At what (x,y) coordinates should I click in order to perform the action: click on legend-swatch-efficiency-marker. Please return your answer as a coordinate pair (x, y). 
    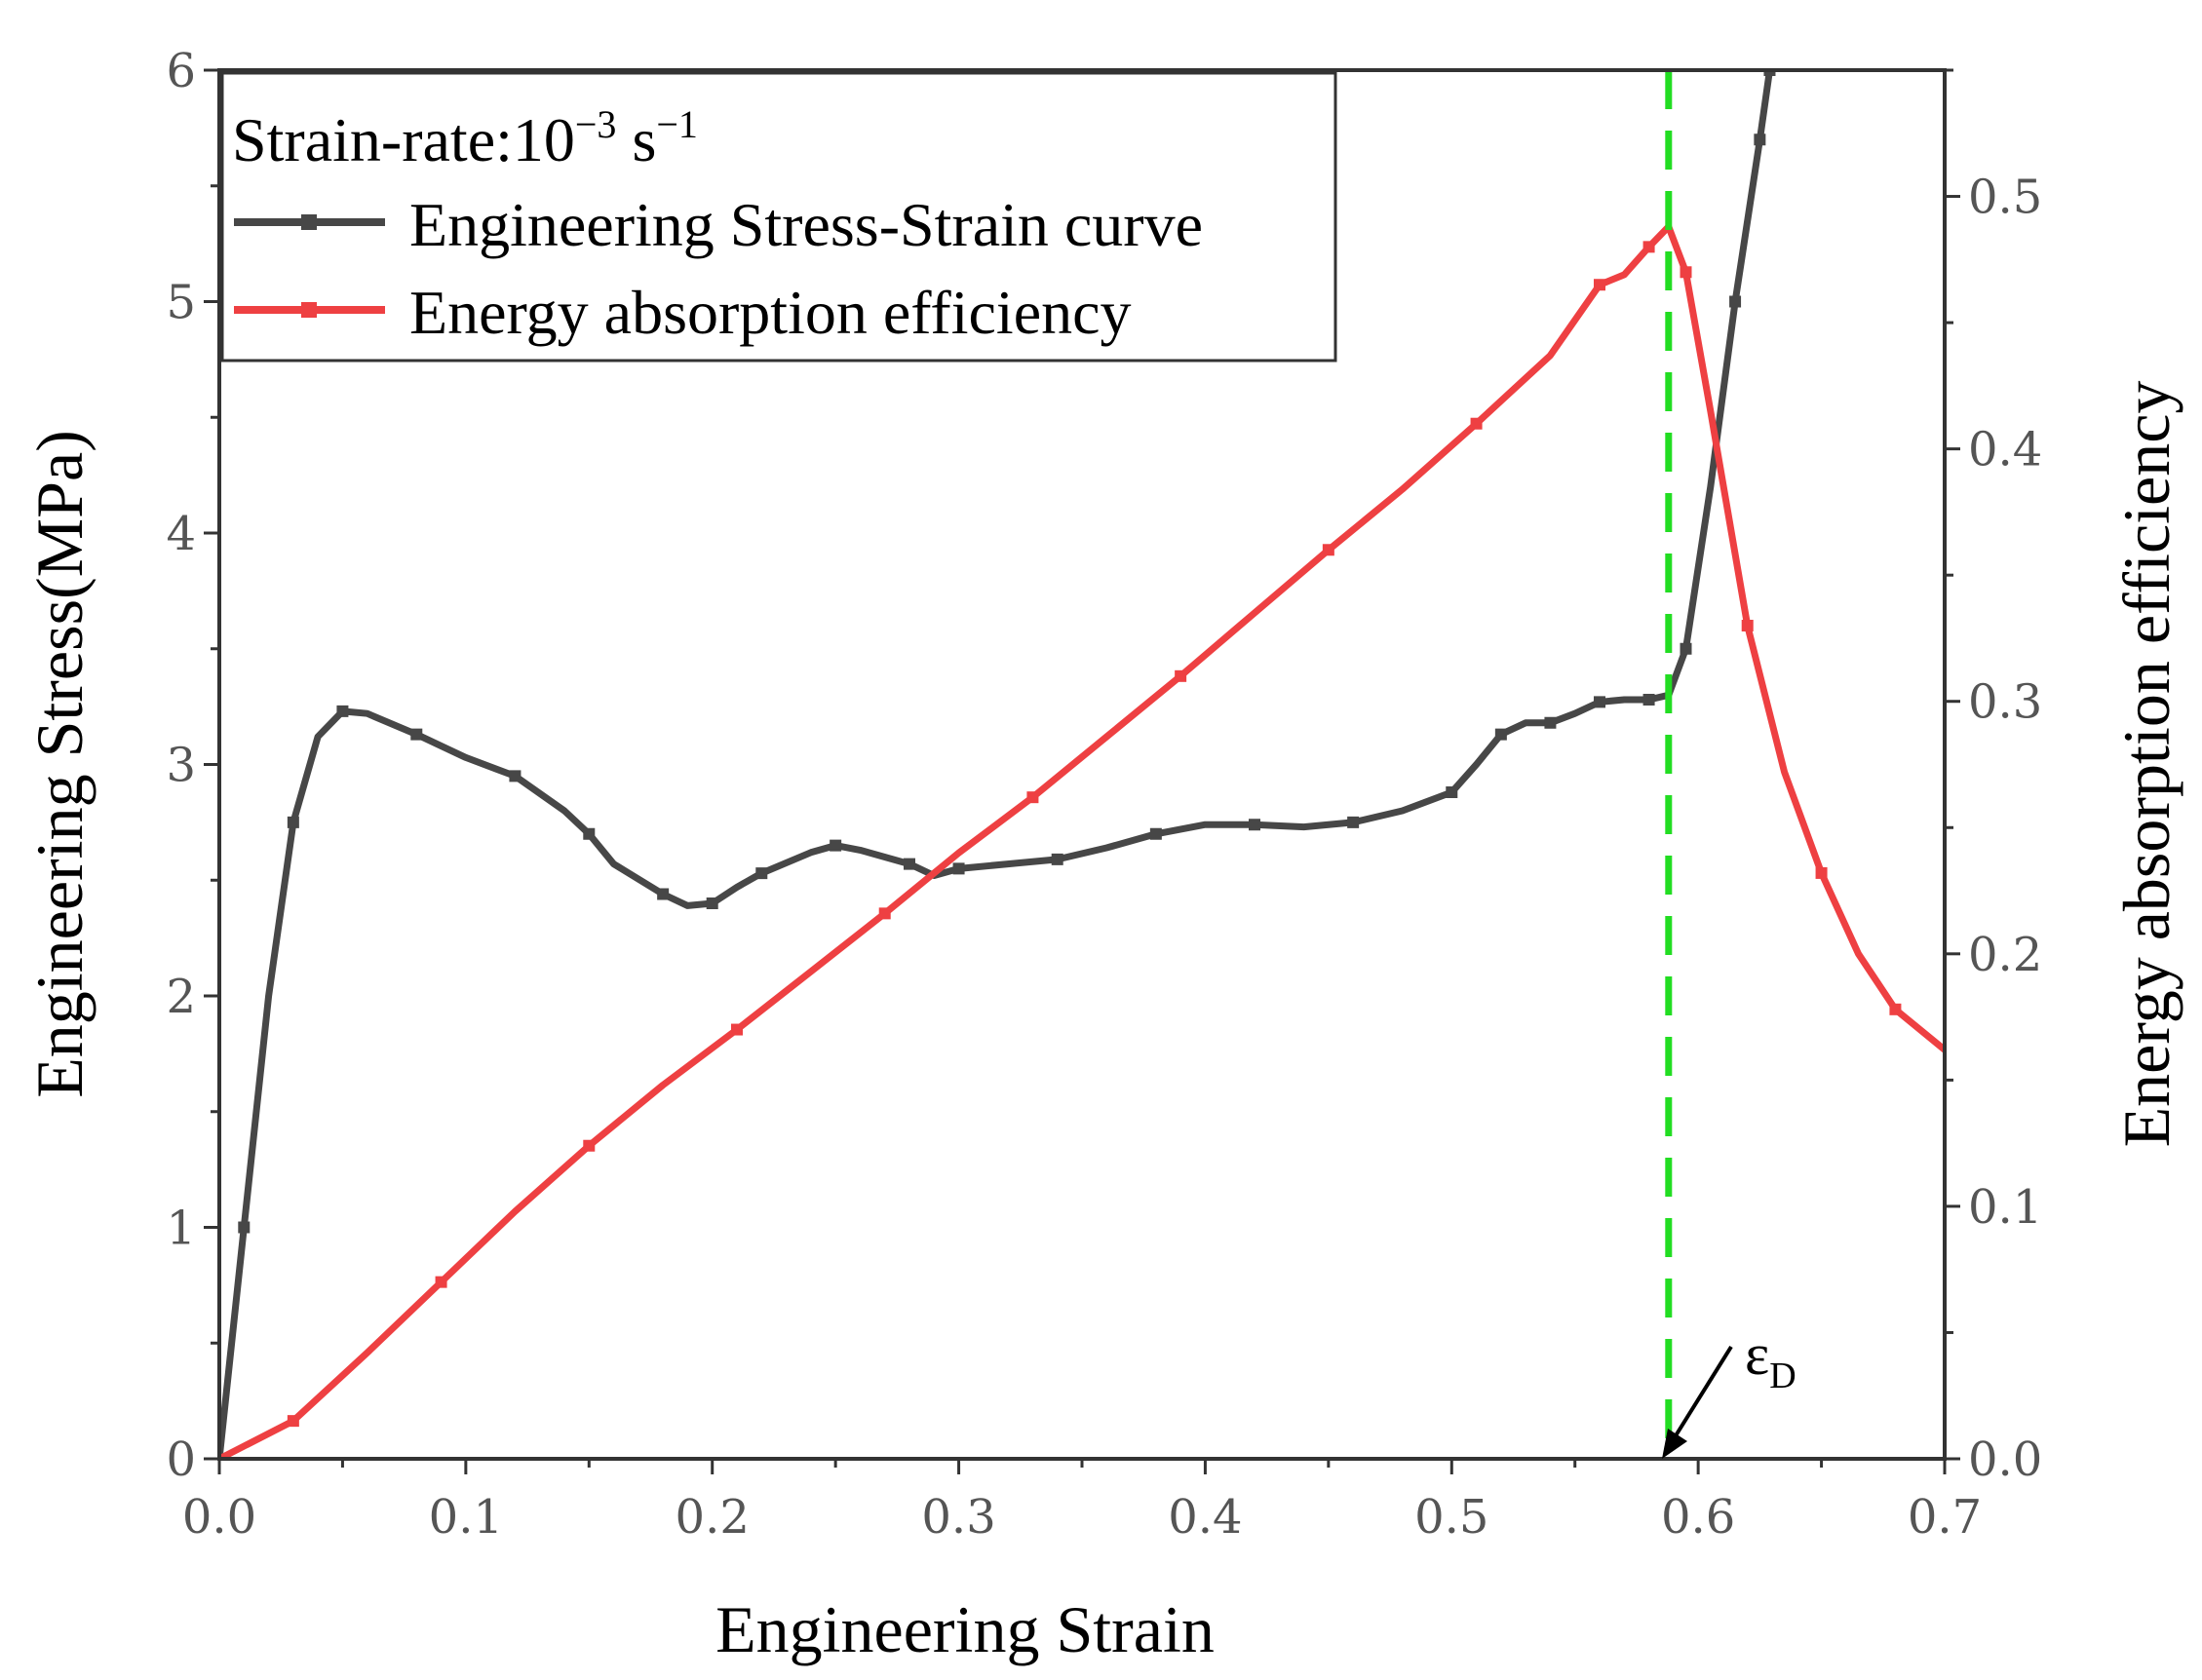
    Looking at the image, I should click on (309, 310).